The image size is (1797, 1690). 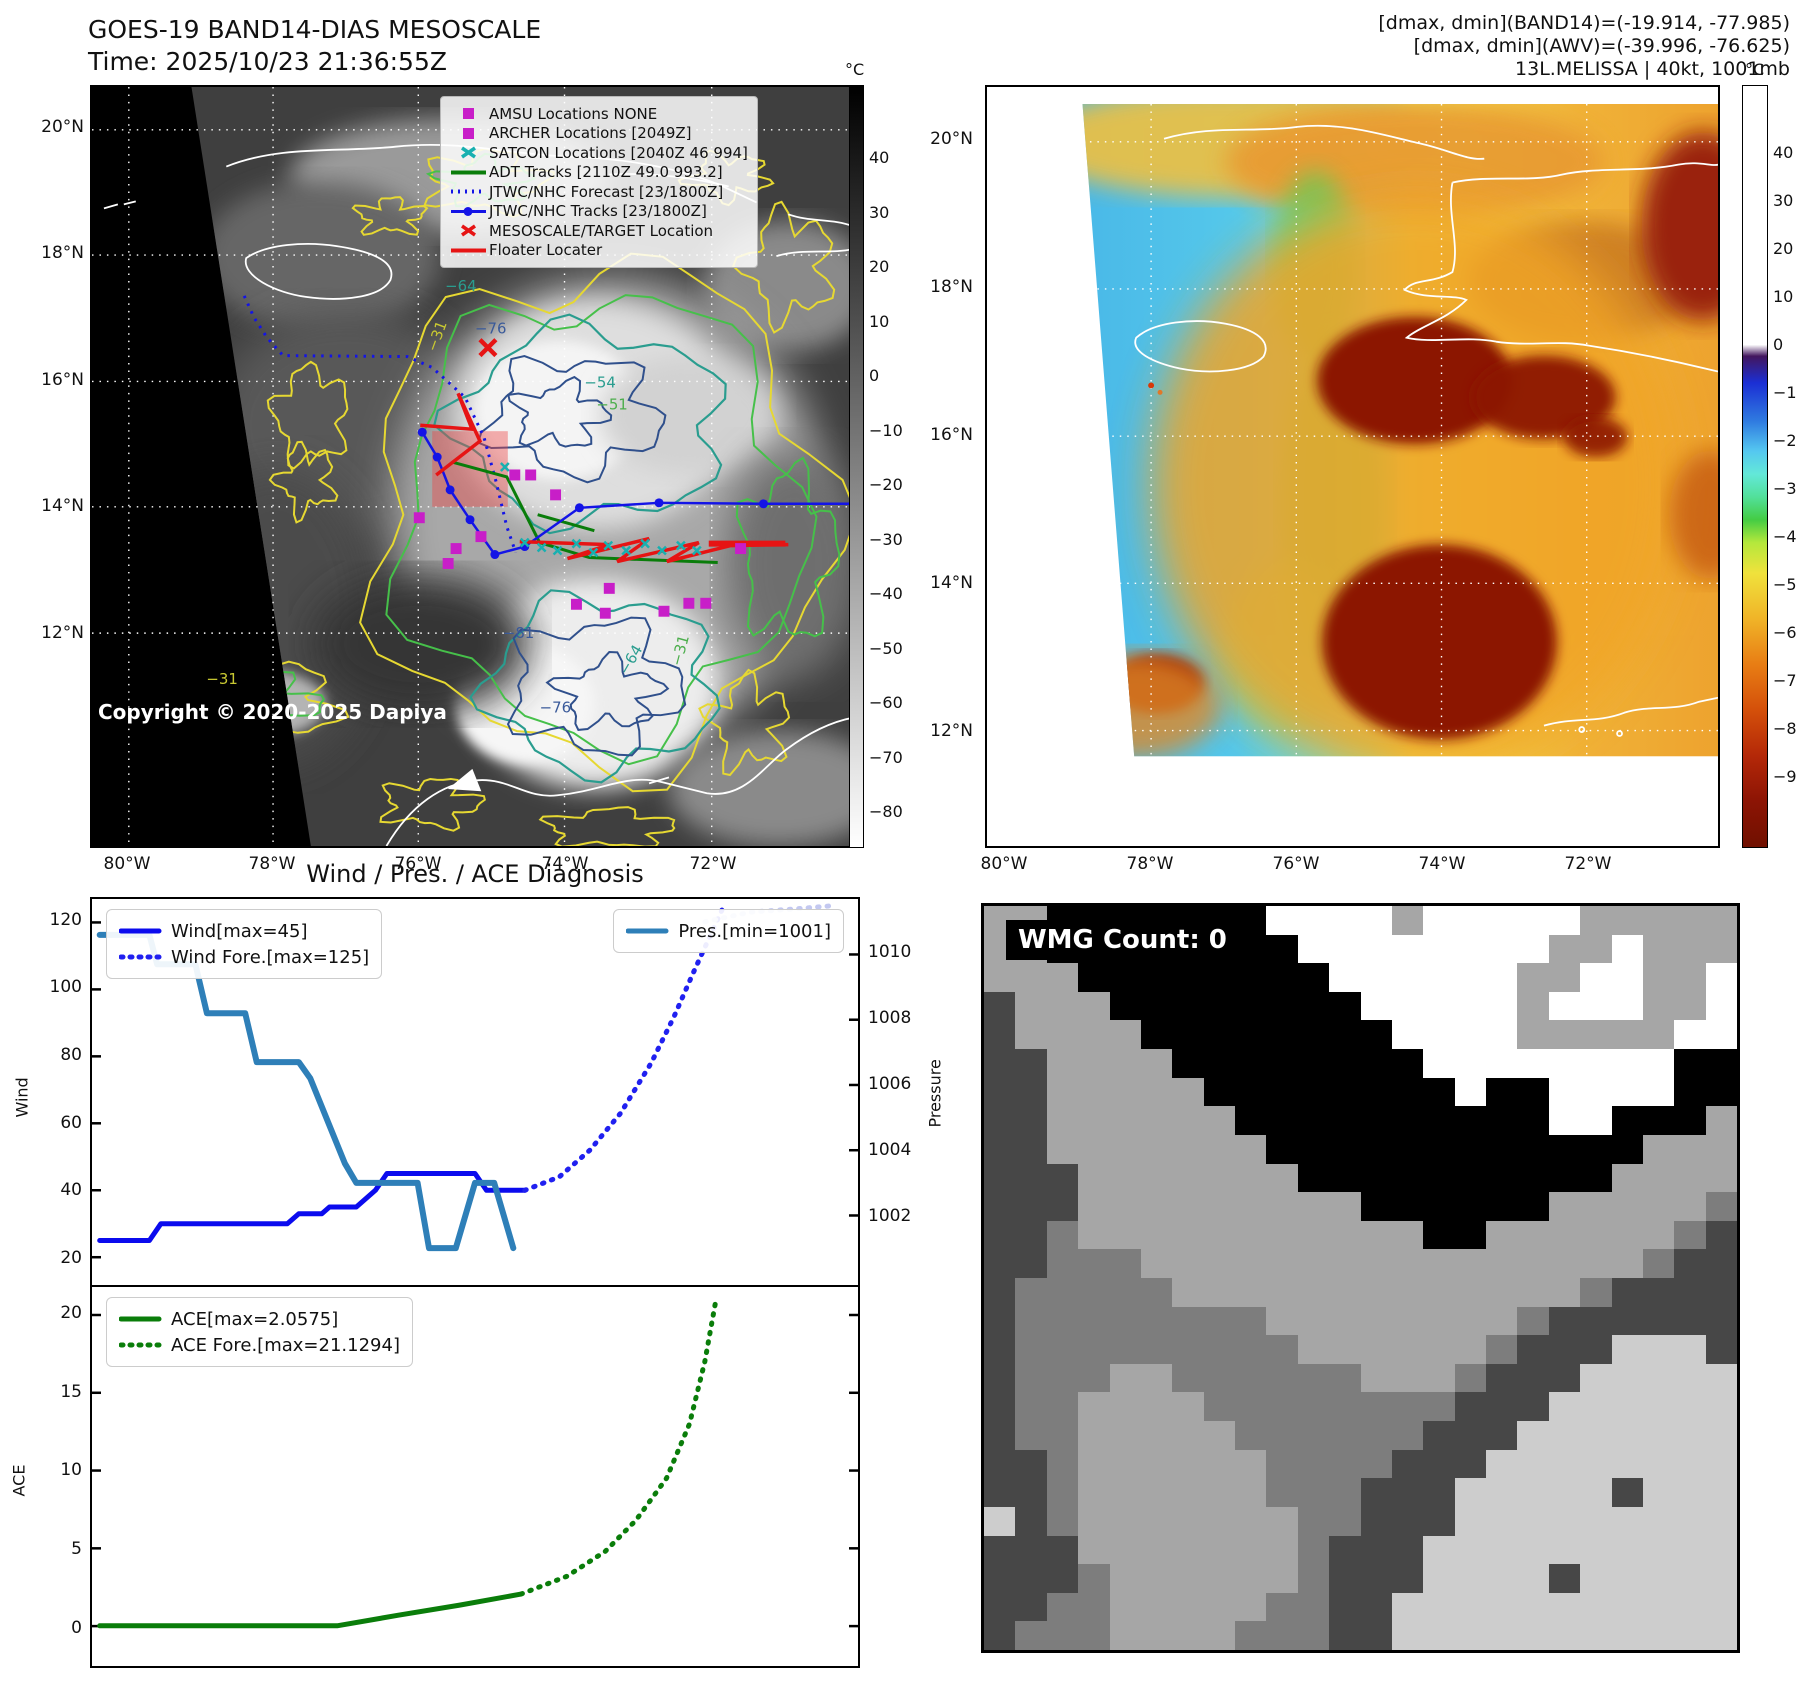 What do you see at coordinates (62, 633) in the screenshot?
I see `lat-tick-label: 12°N` at bounding box center [62, 633].